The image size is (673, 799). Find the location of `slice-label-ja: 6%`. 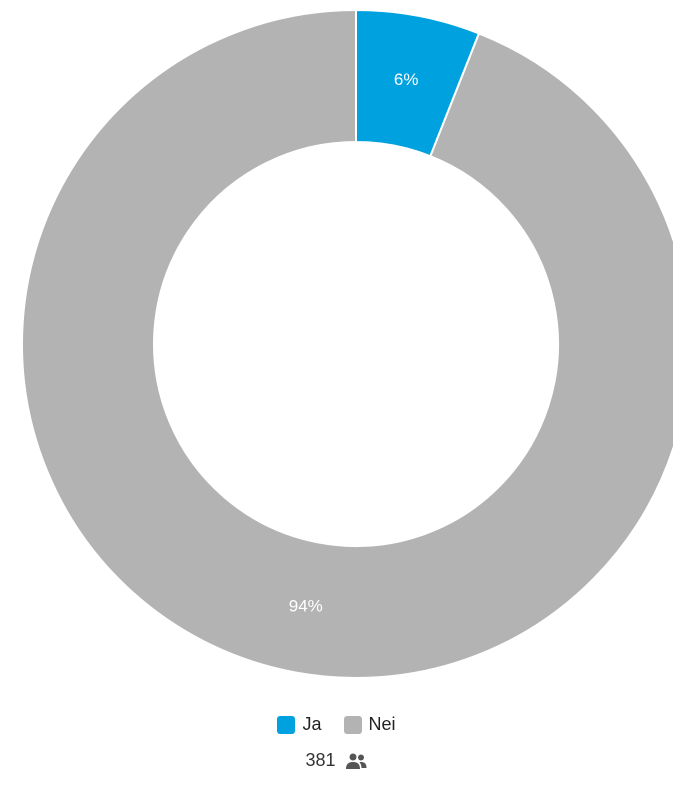

slice-label-ja: 6% is located at coordinates (406, 79).